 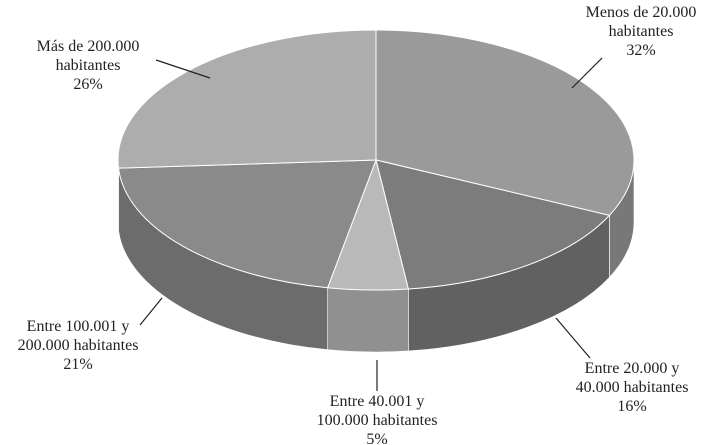 I want to click on slice-label-2-line-1: 100.000 habitantes, so click(x=377, y=420).